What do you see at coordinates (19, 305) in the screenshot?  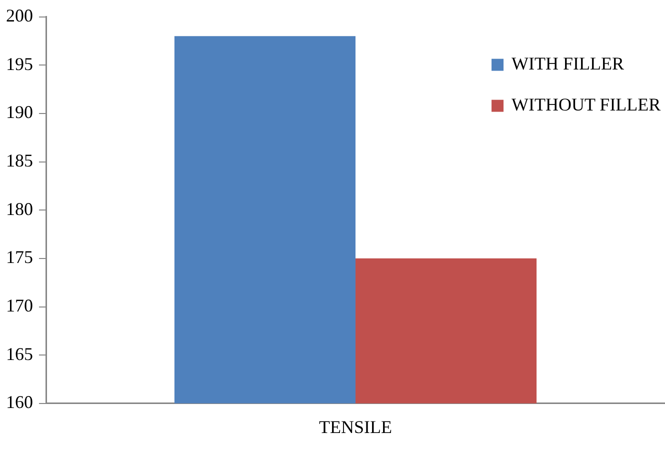 I see `y-tick-label: 170` at bounding box center [19, 305].